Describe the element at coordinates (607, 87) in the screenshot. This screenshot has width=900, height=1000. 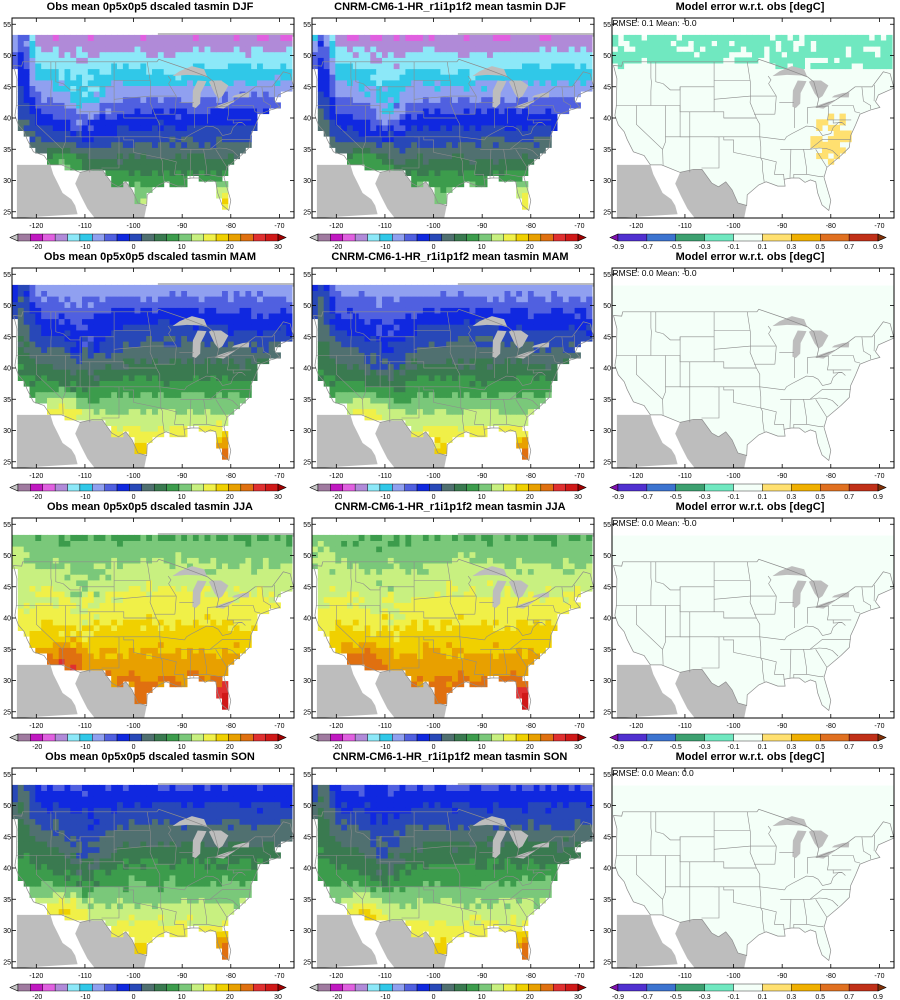
I see `y-tick-label: 45` at that location.